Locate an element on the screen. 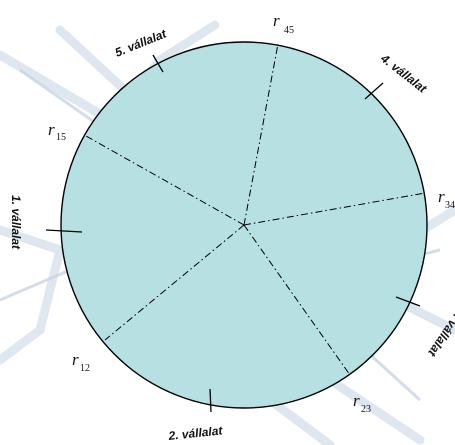 The height and width of the screenshot is (445, 455). svg-text: 23 is located at coordinates (366, 409).